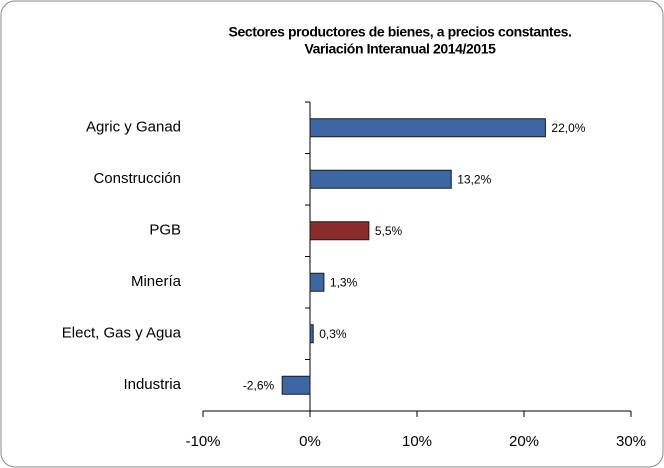  Describe the element at coordinates (259, 385) in the screenshot. I see `value-label: -2,6%` at that location.